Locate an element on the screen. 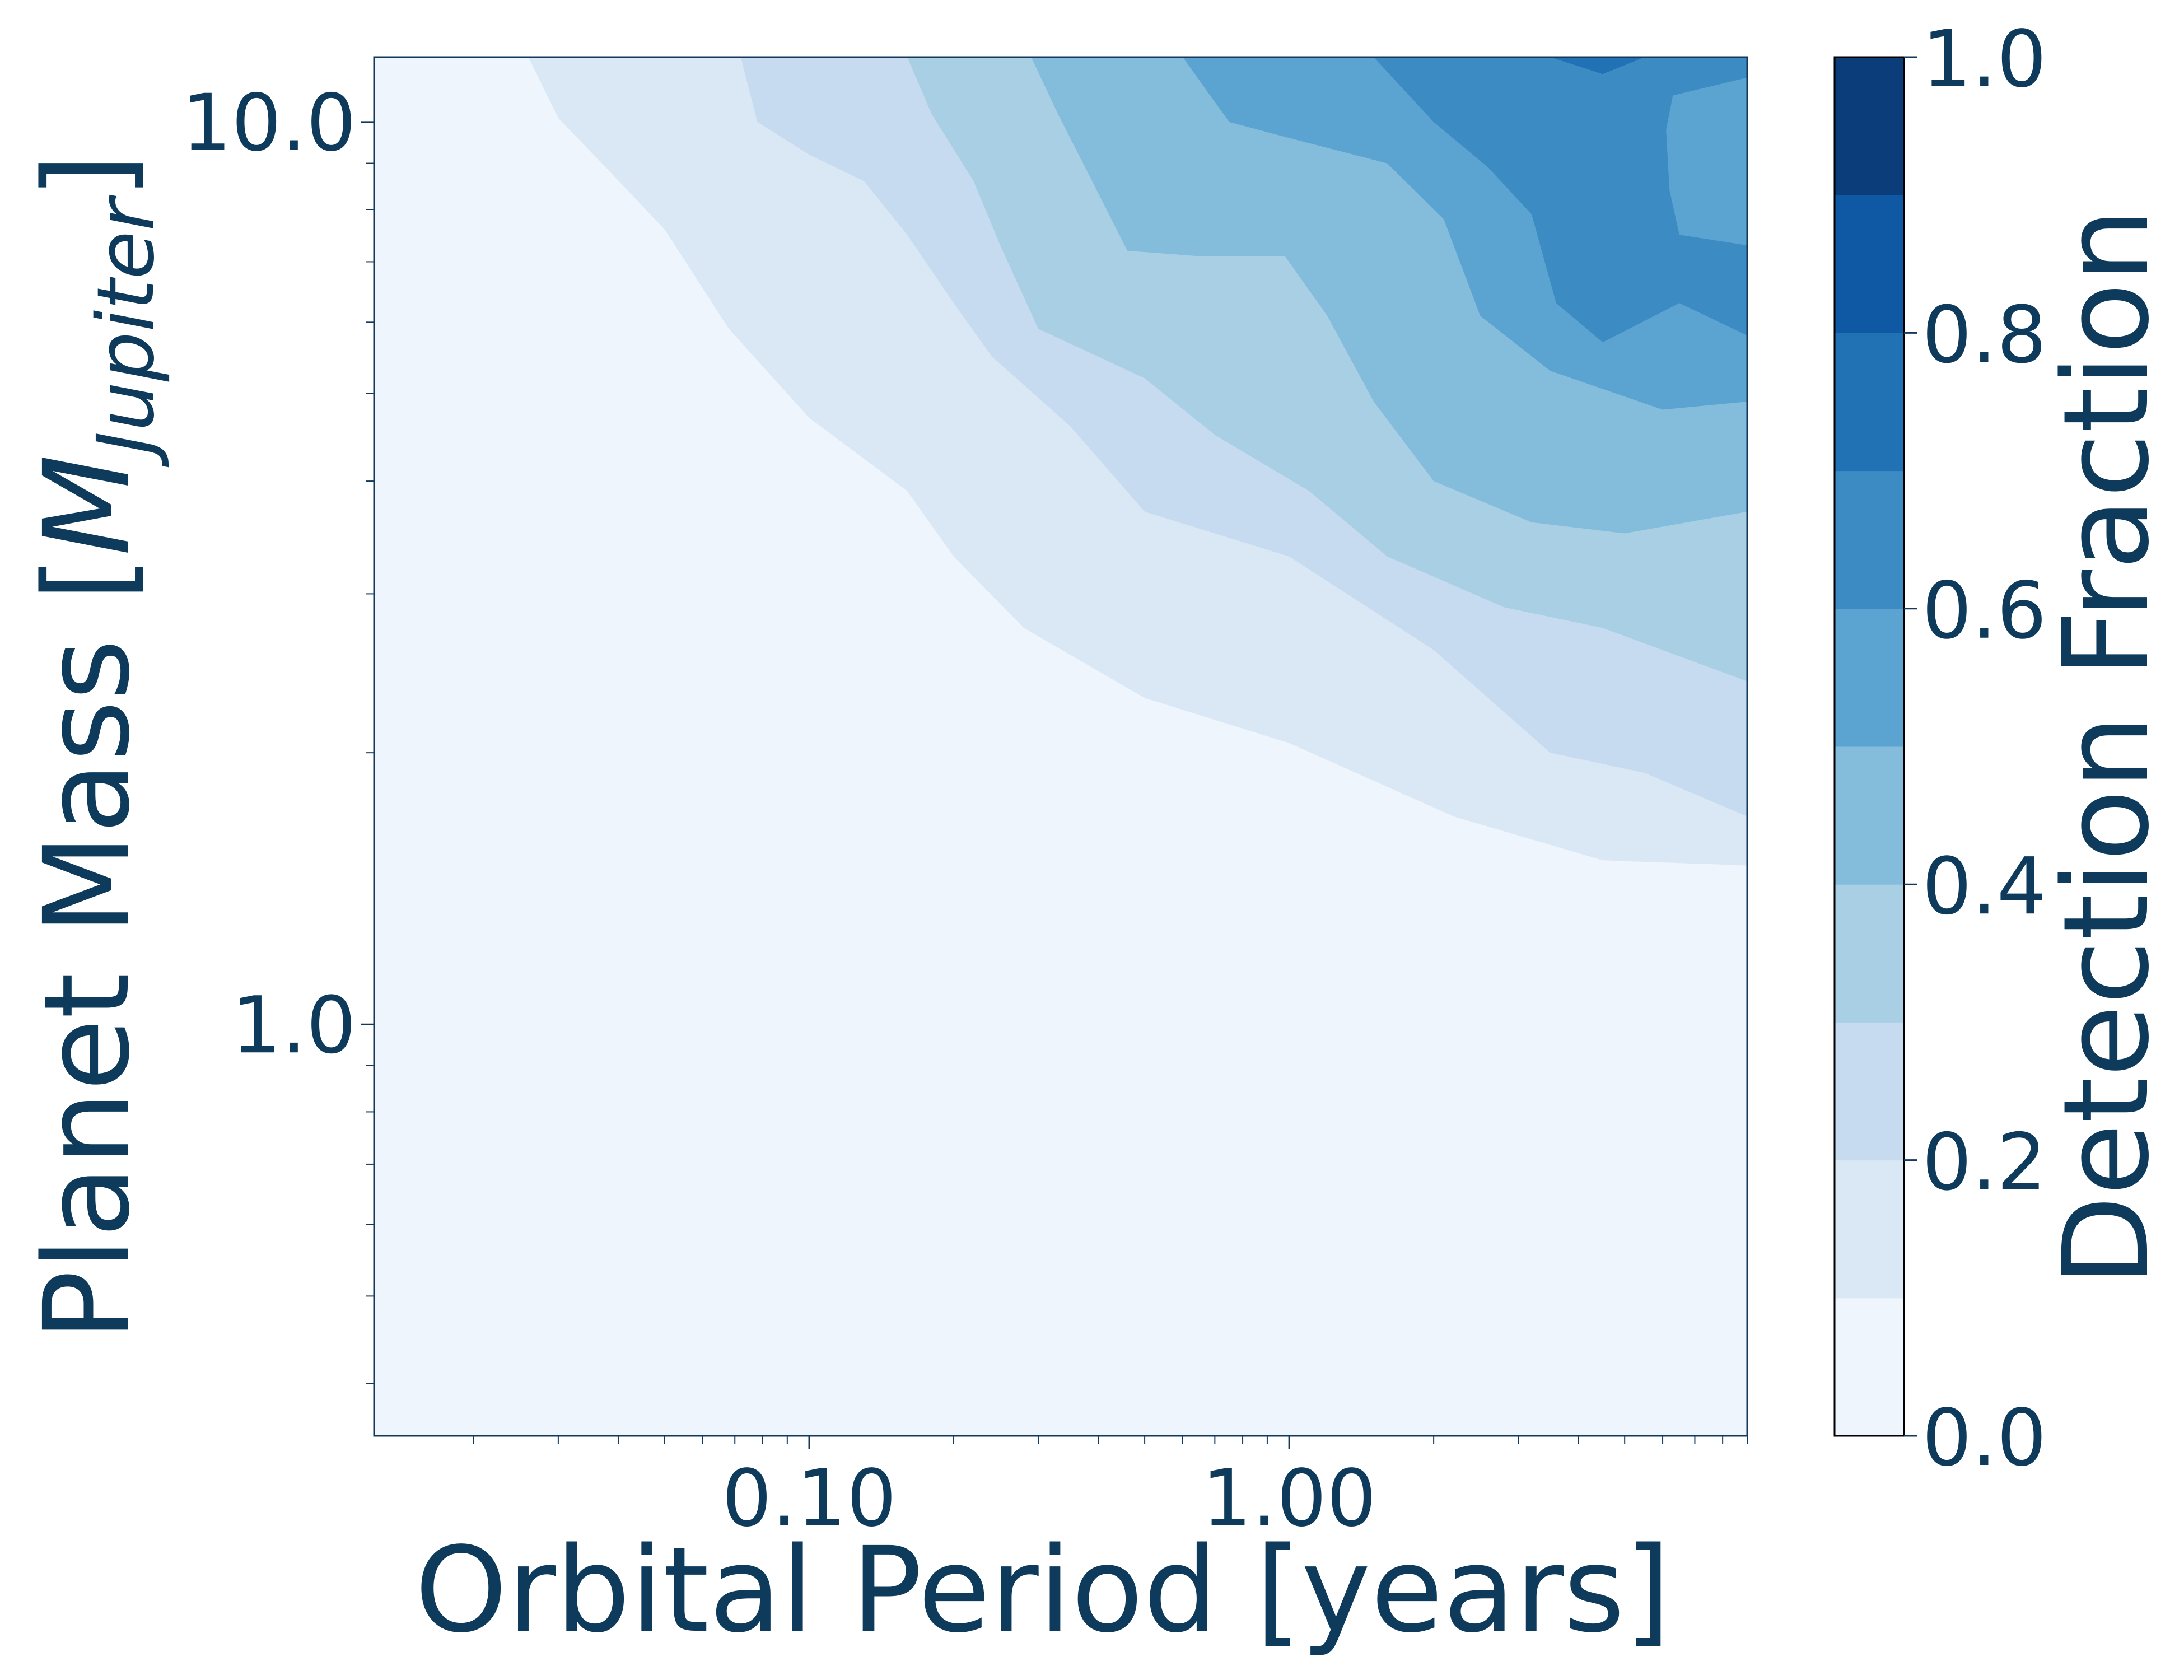  y-tick-label: 10.0 is located at coordinates (269, 124).